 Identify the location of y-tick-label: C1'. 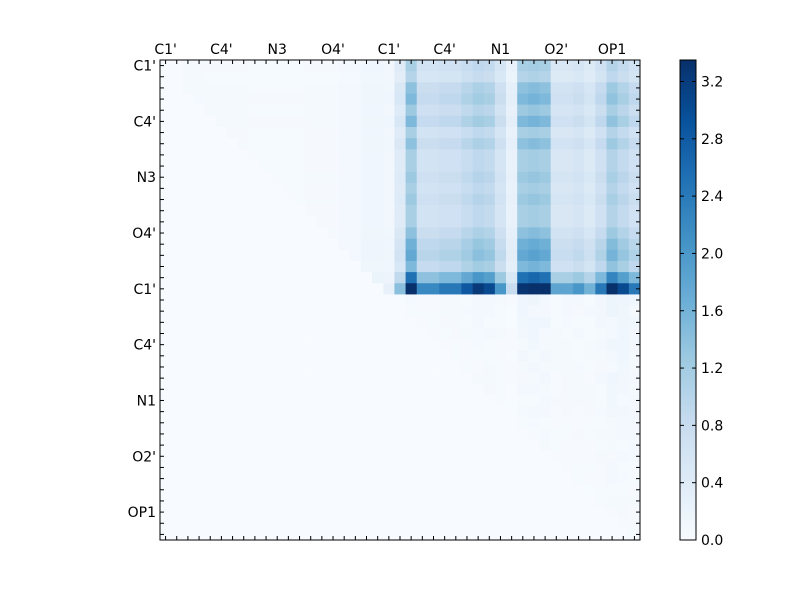
(144, 67).